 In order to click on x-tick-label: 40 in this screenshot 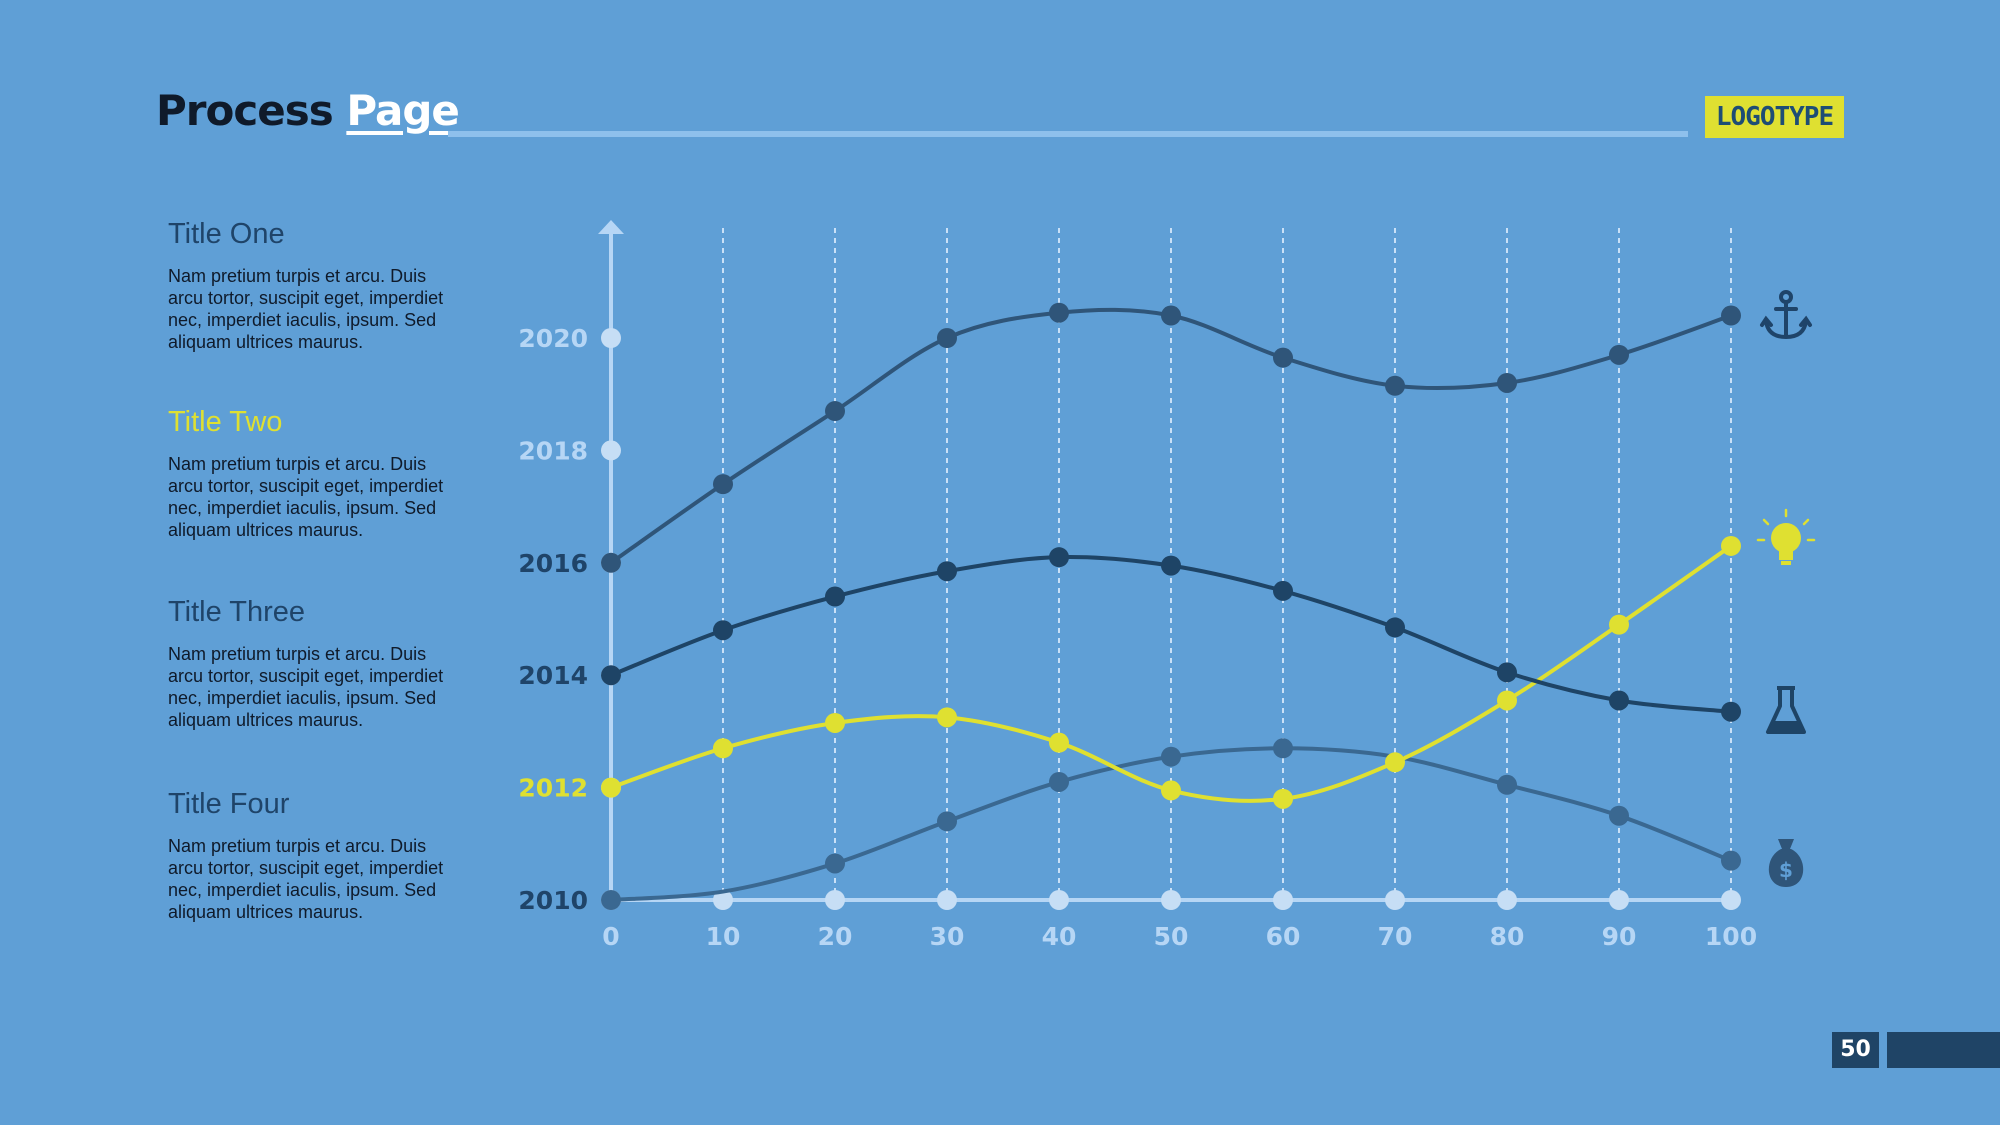, I will do `click(1059, 936)`.